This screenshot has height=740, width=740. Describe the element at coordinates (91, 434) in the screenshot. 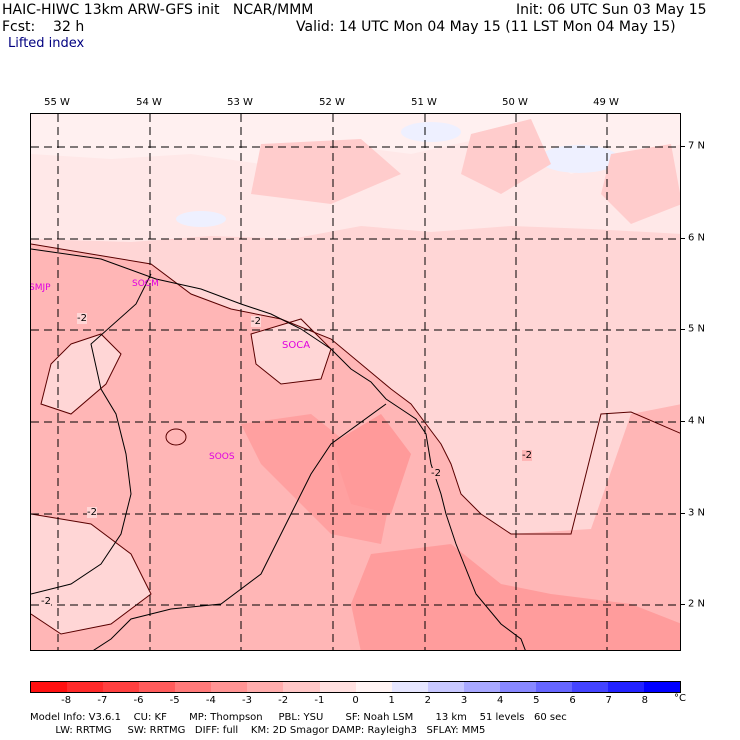

I see `border-suriname` at that location.